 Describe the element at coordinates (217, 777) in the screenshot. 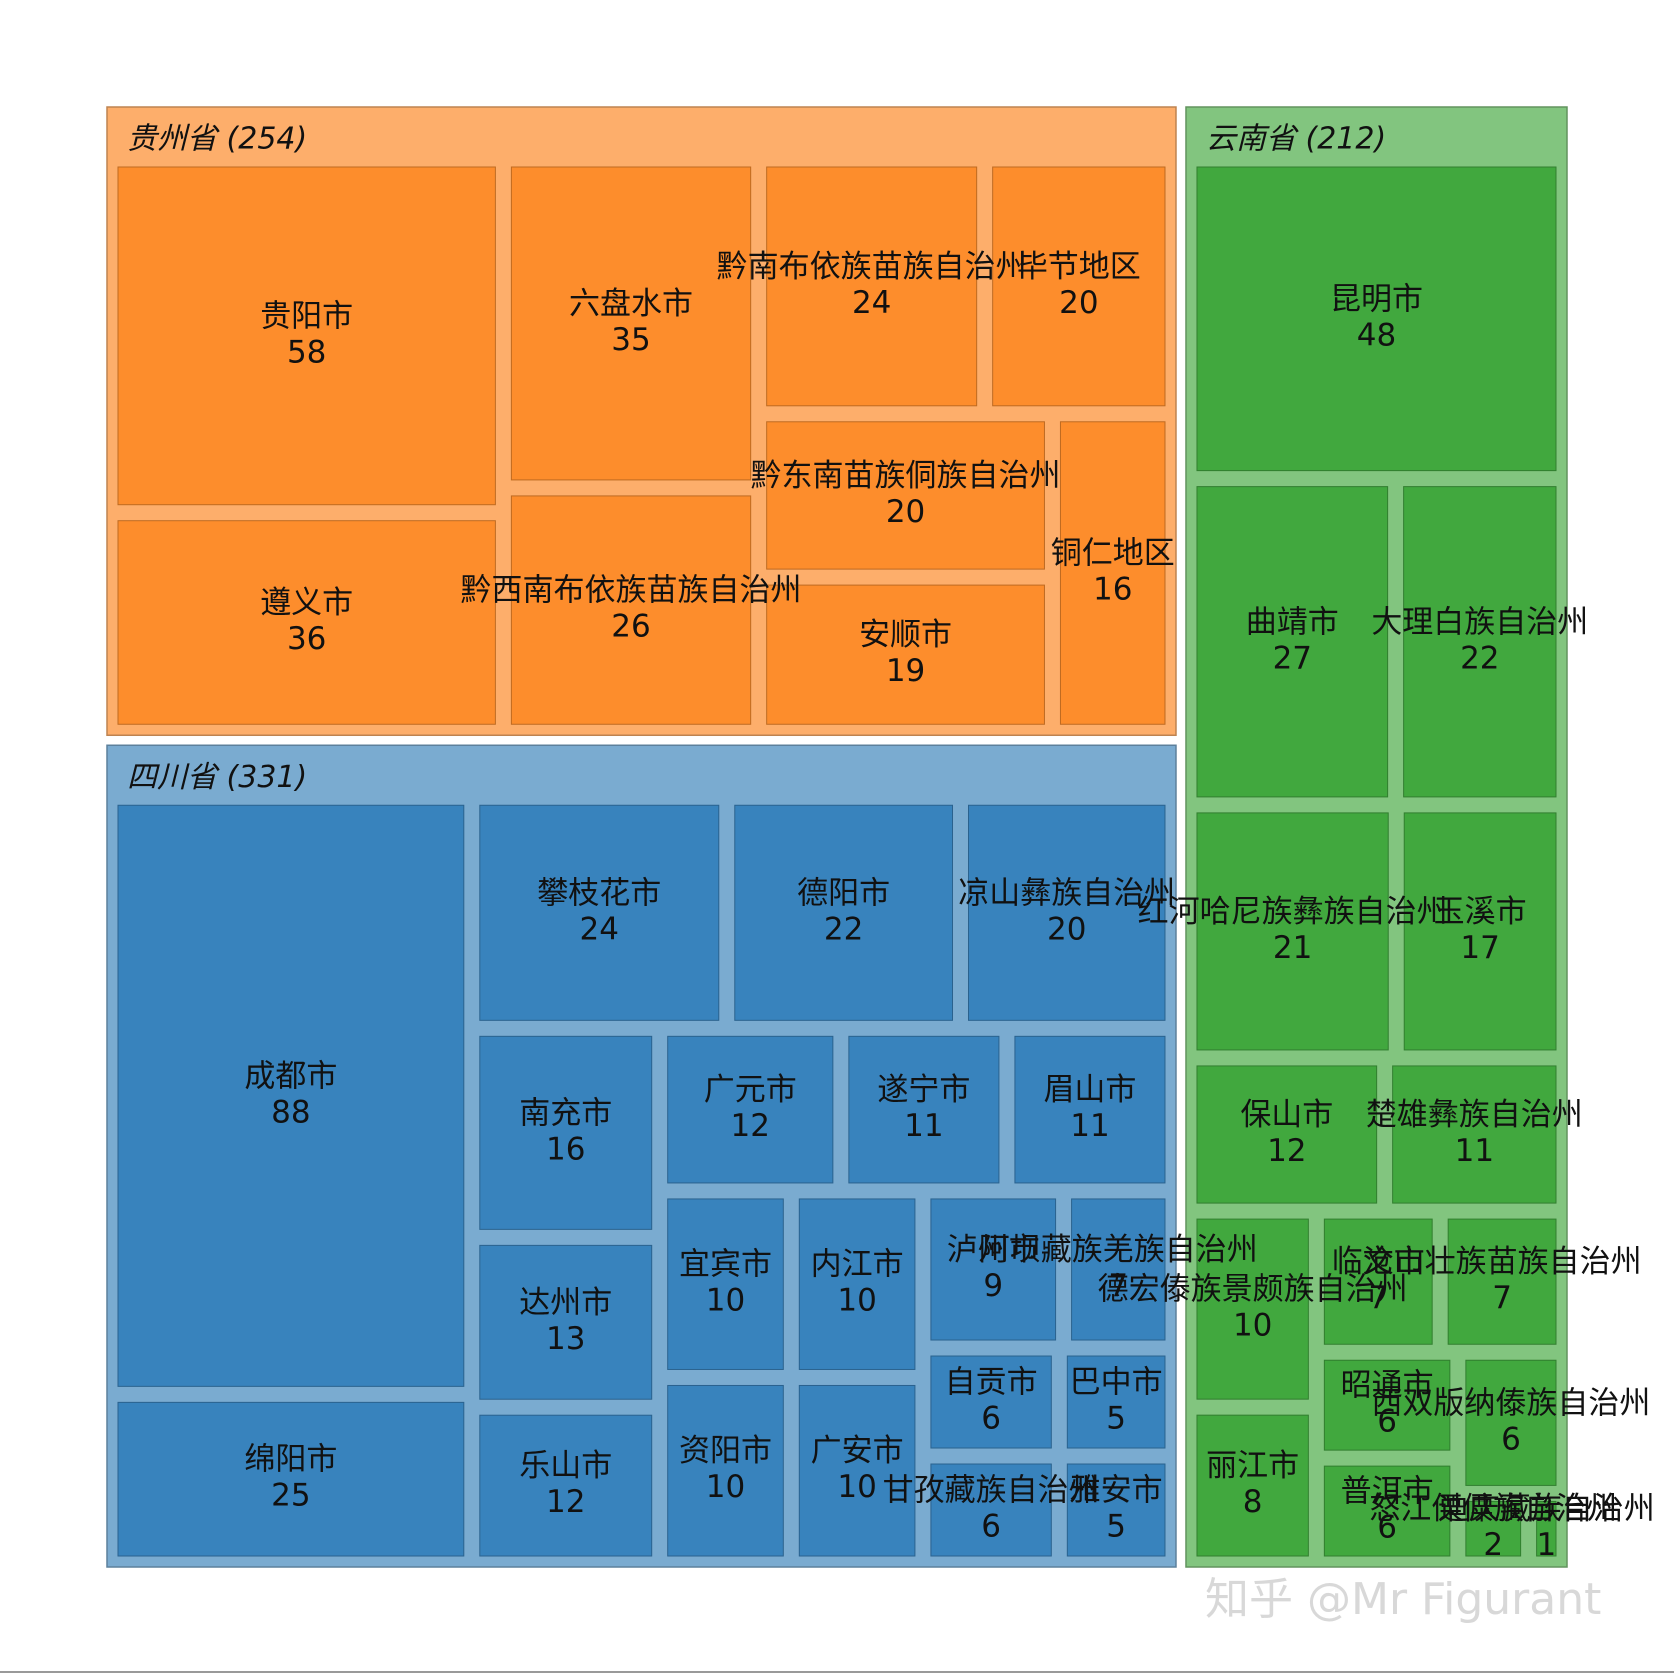

I see `group-label: 四川省 (331)` at that location.